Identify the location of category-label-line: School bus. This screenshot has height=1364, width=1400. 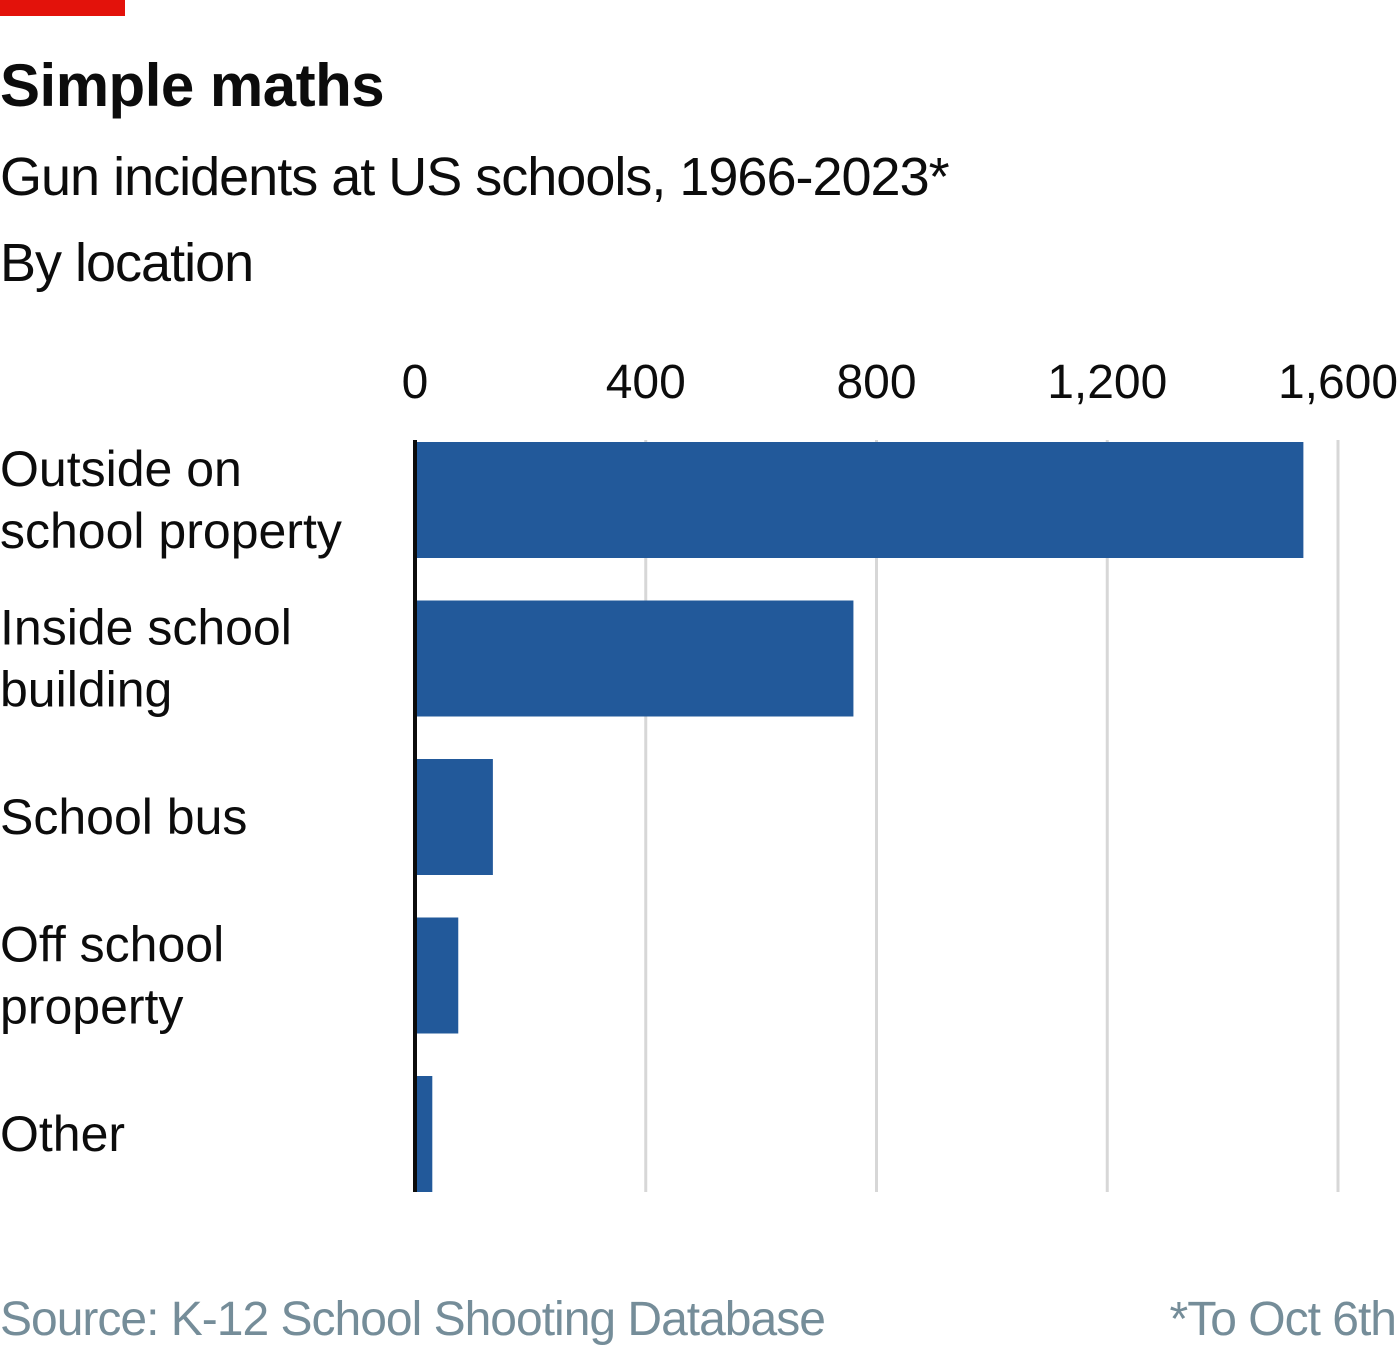
(123, 817).